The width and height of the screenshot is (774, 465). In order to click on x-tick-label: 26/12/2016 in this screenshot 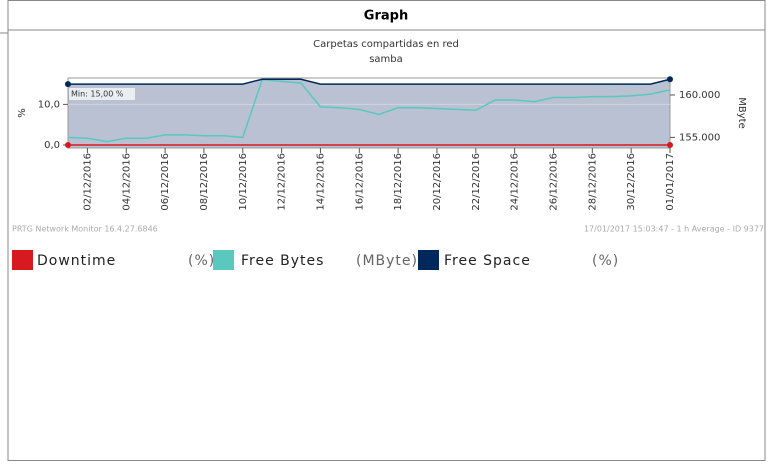, I will do `click(553, 182)`.